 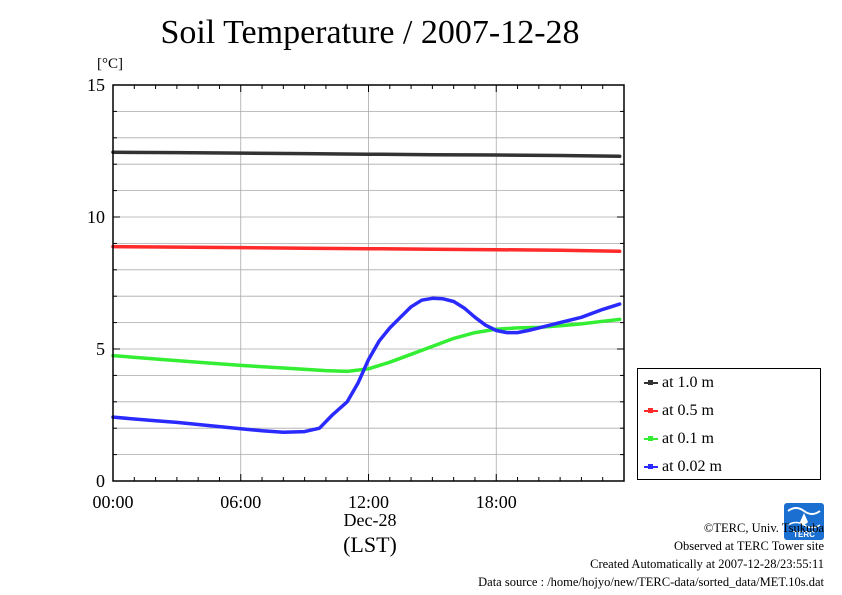 I want to click on footer-observed: Observed at TERC Tower site, so click(x=748, y=546).